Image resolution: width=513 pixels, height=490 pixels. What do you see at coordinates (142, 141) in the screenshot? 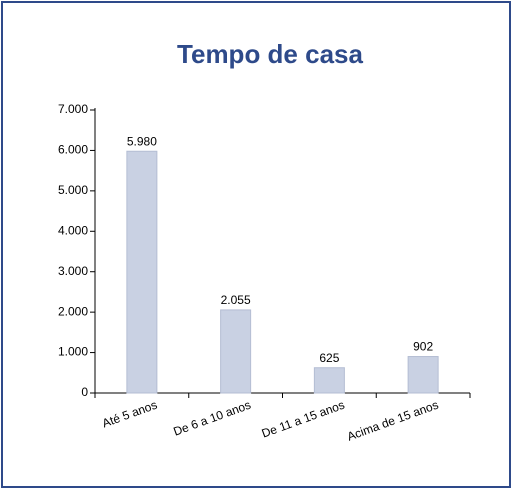
I see `value-label: 5.980` at bounding box center [142, 141].